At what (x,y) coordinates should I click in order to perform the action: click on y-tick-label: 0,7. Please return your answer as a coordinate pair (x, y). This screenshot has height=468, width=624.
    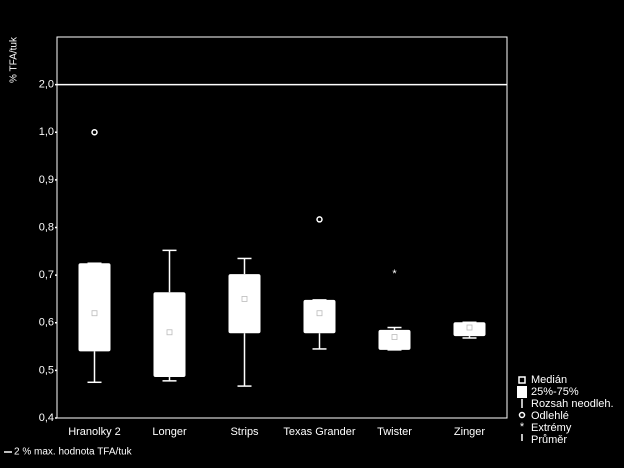
    Looking at the image, I should click on (46, 275).